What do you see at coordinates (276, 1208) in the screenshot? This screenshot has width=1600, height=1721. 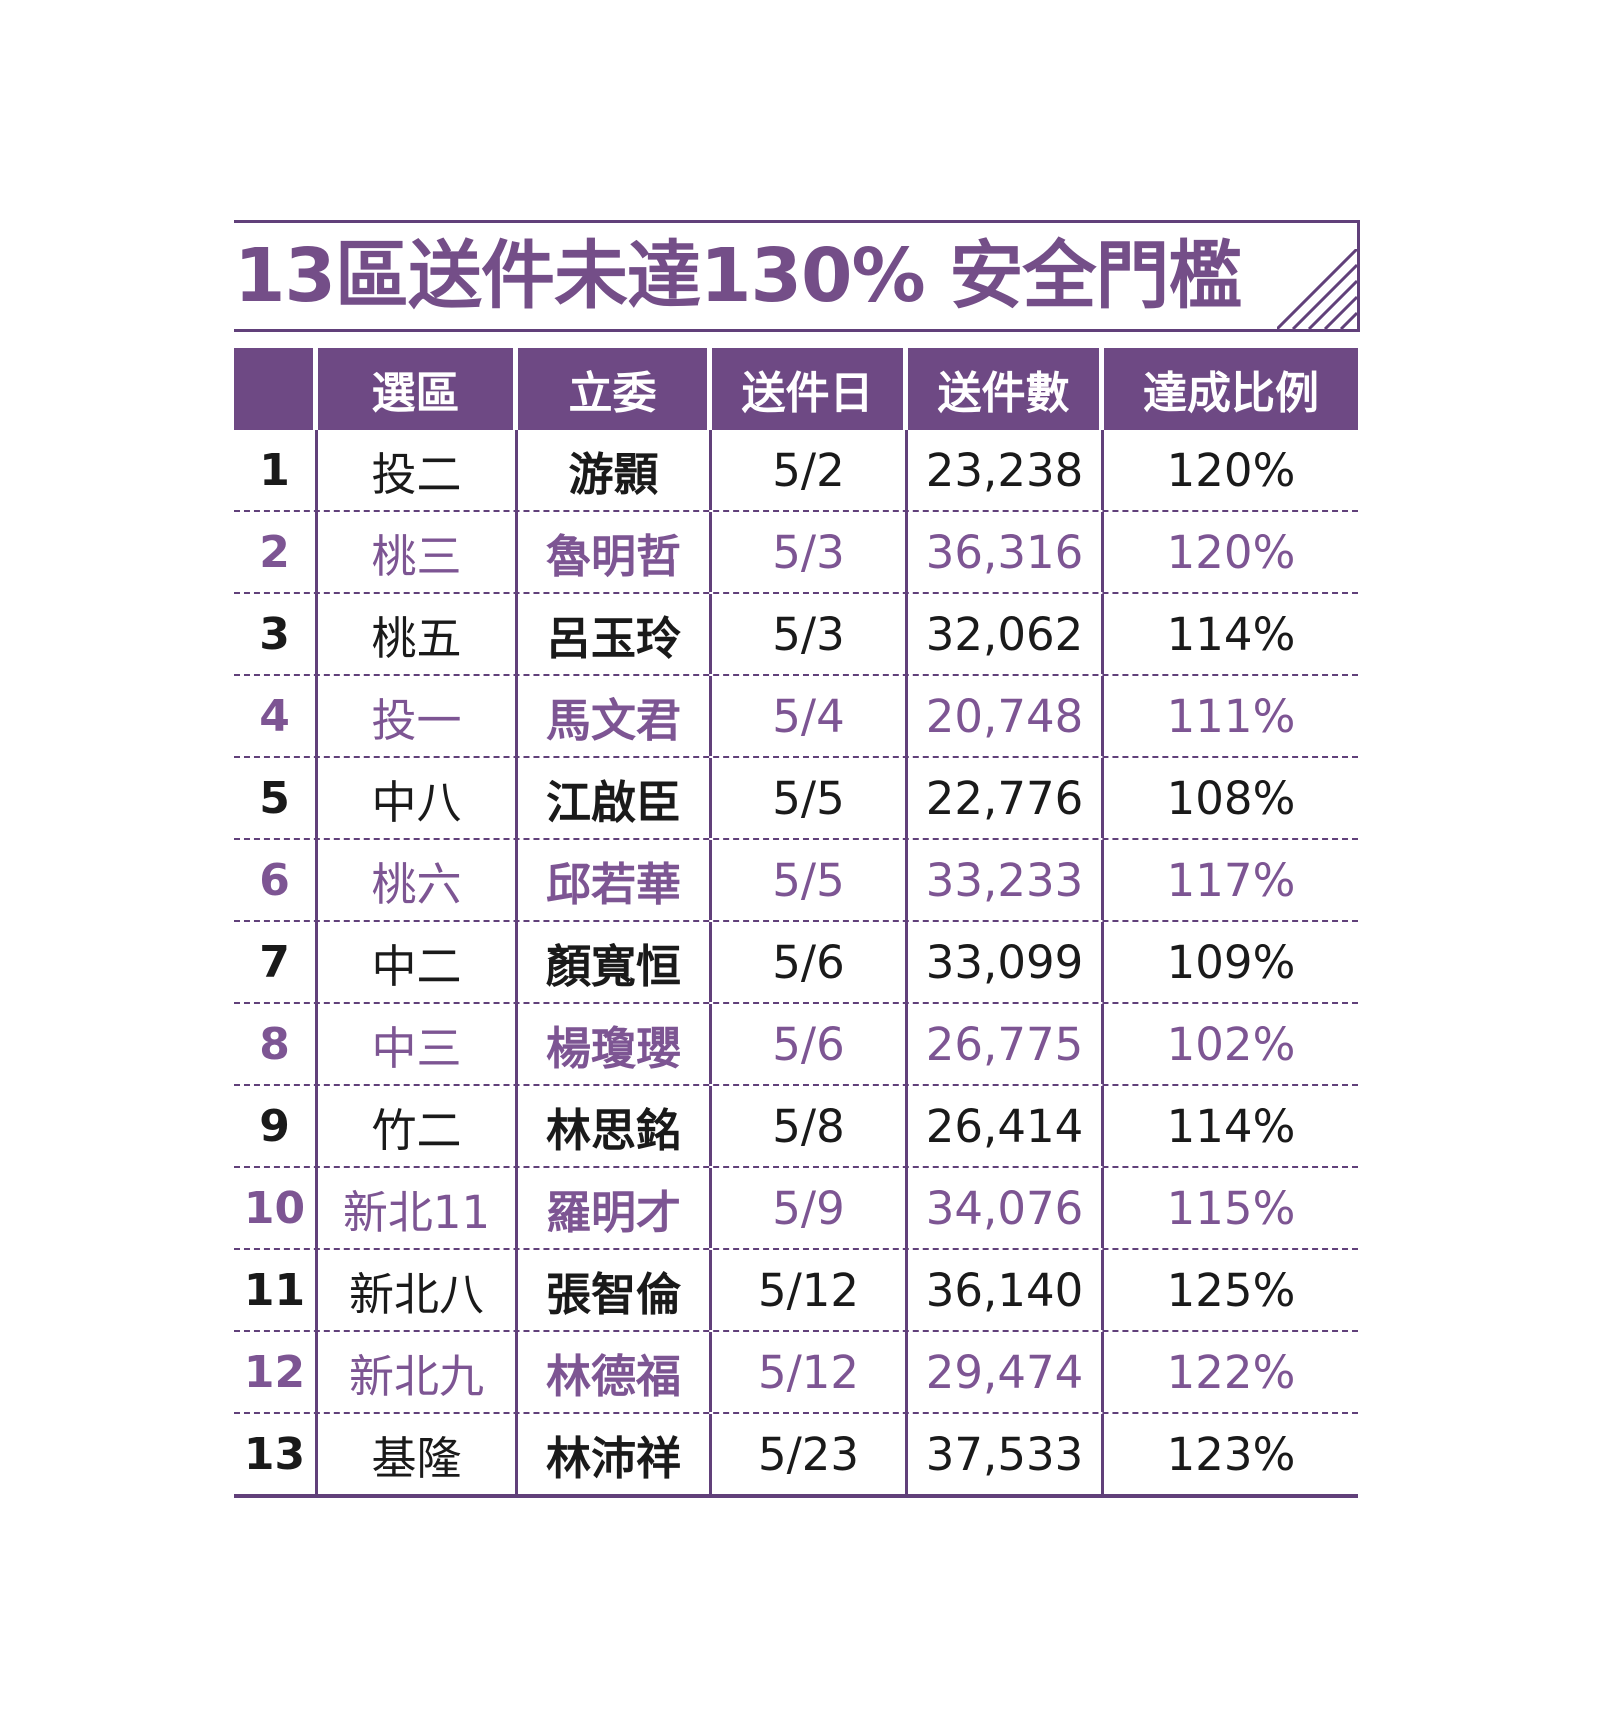 I see `row-number: 10` at bounding box center [276, 1208].